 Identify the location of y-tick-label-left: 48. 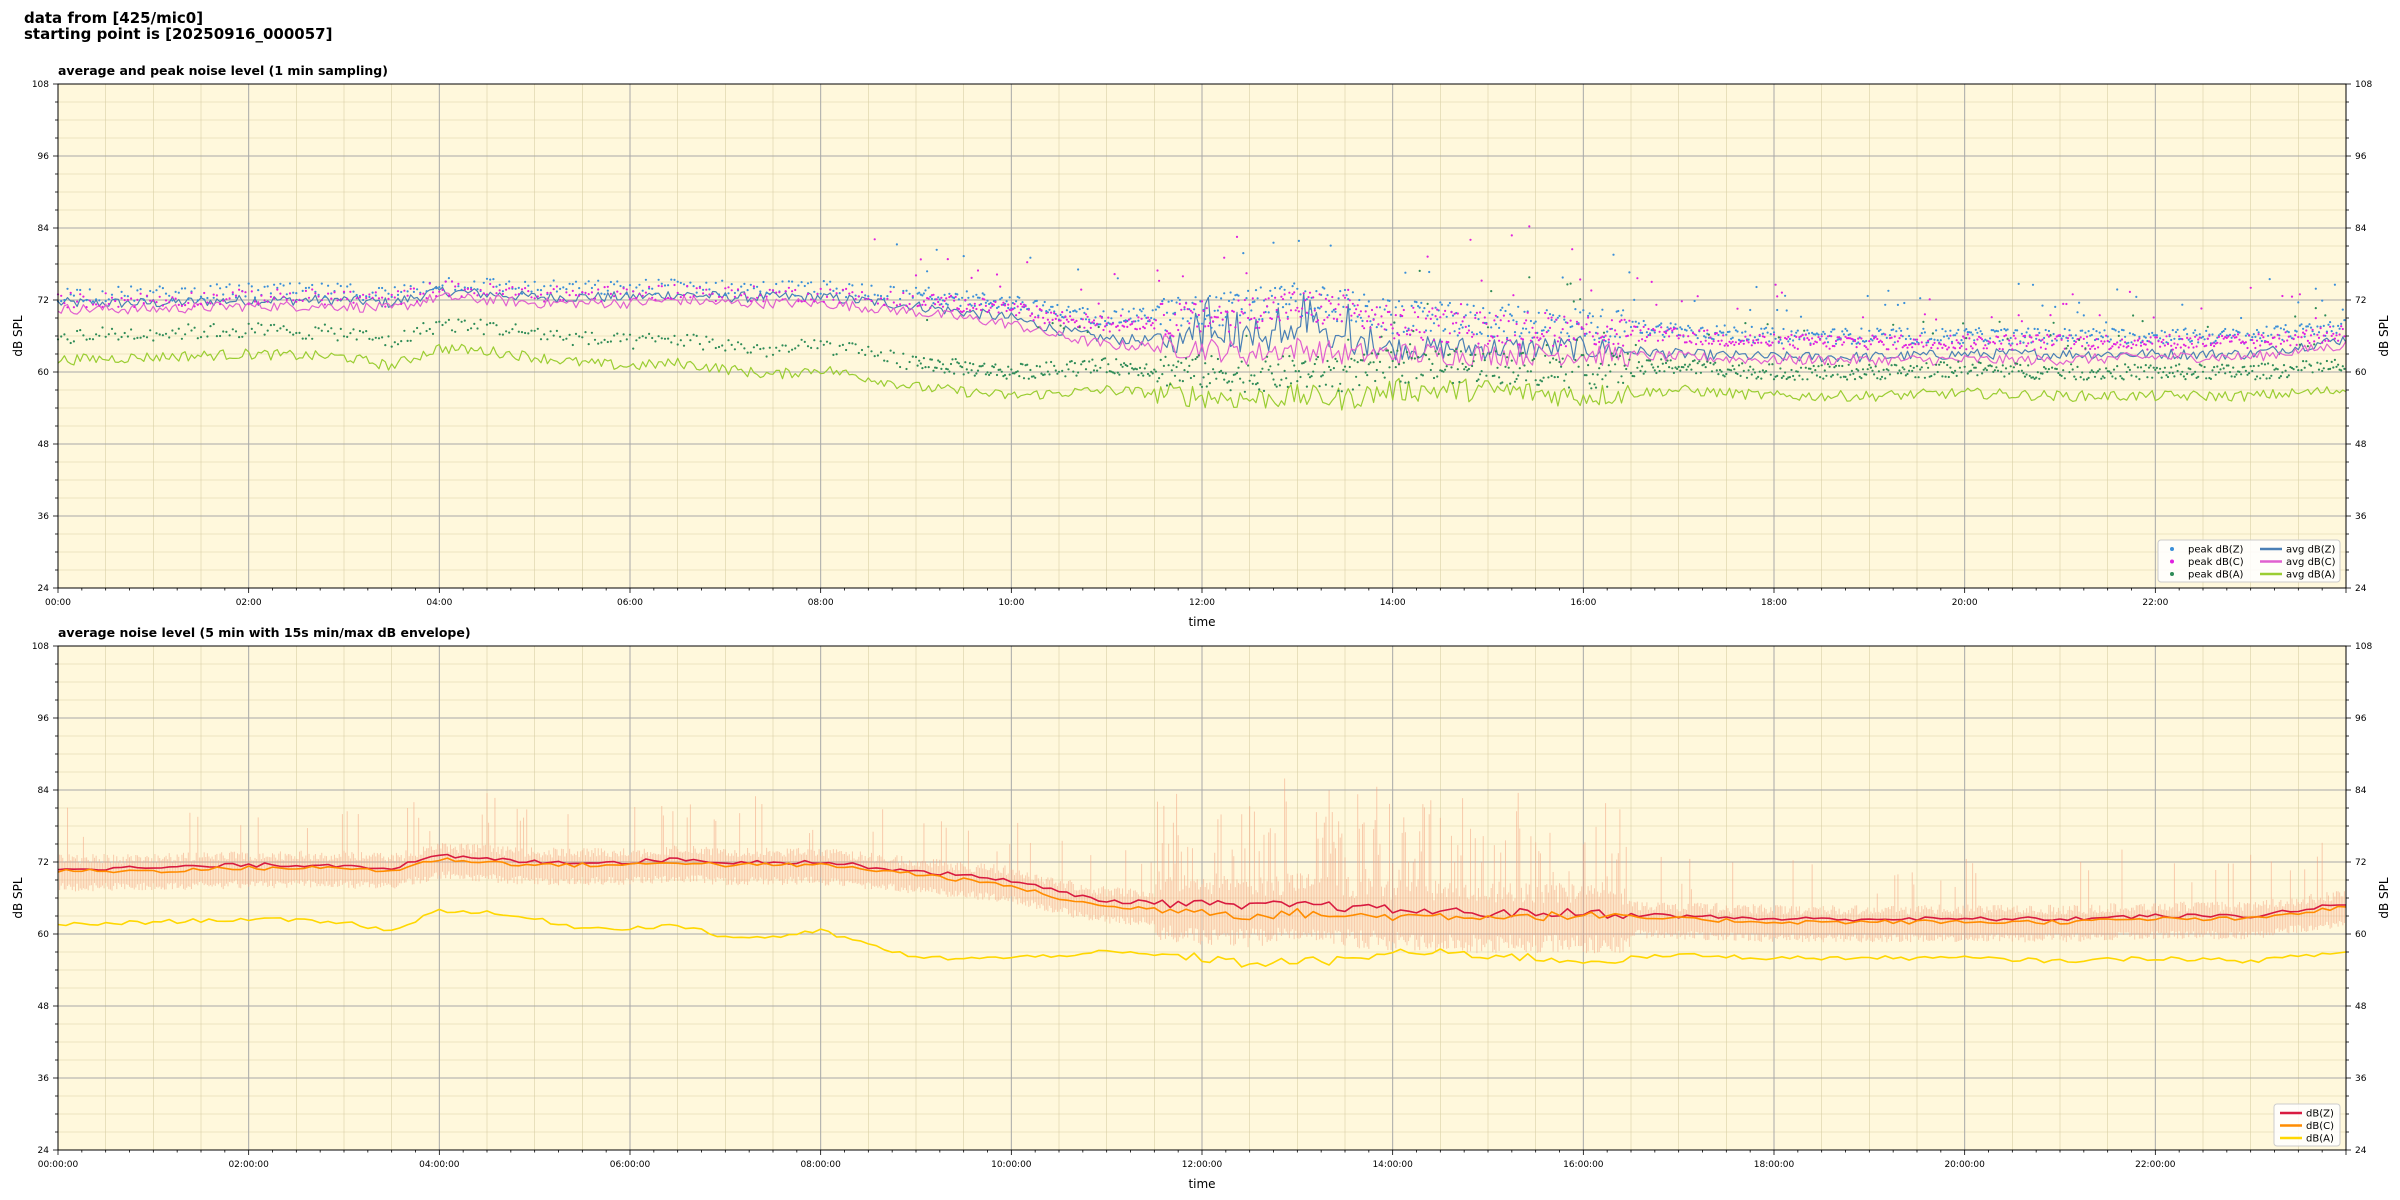
(44, 445).